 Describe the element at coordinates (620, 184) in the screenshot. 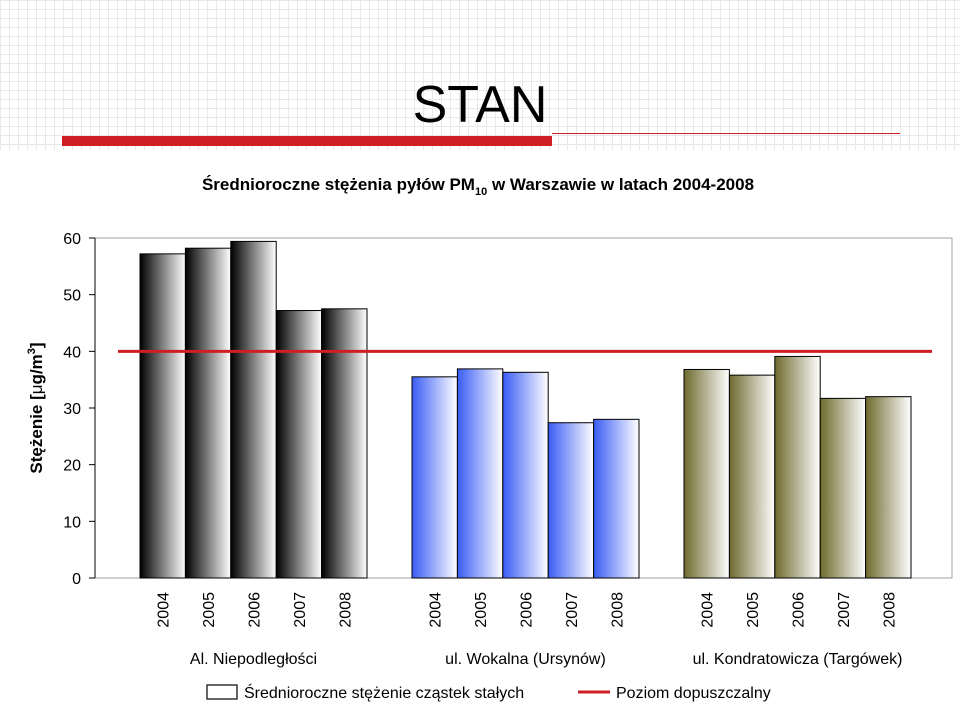

I see `chart-title-rest: w Warszawie w latach 2004-2008` at that location.